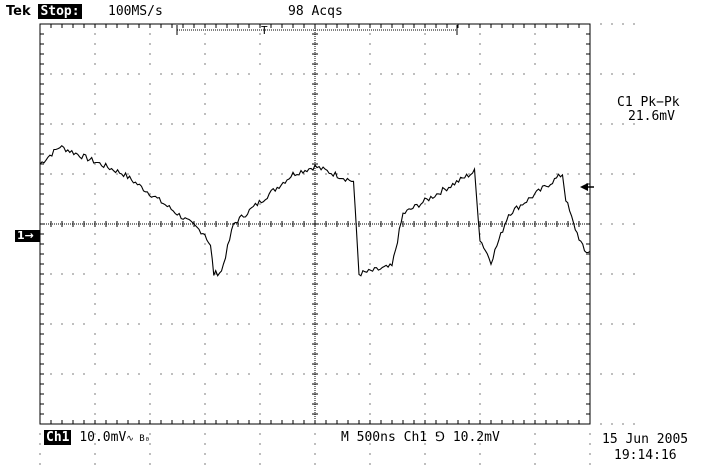  I want to click on trigger-level-icon, so click(584, 187).